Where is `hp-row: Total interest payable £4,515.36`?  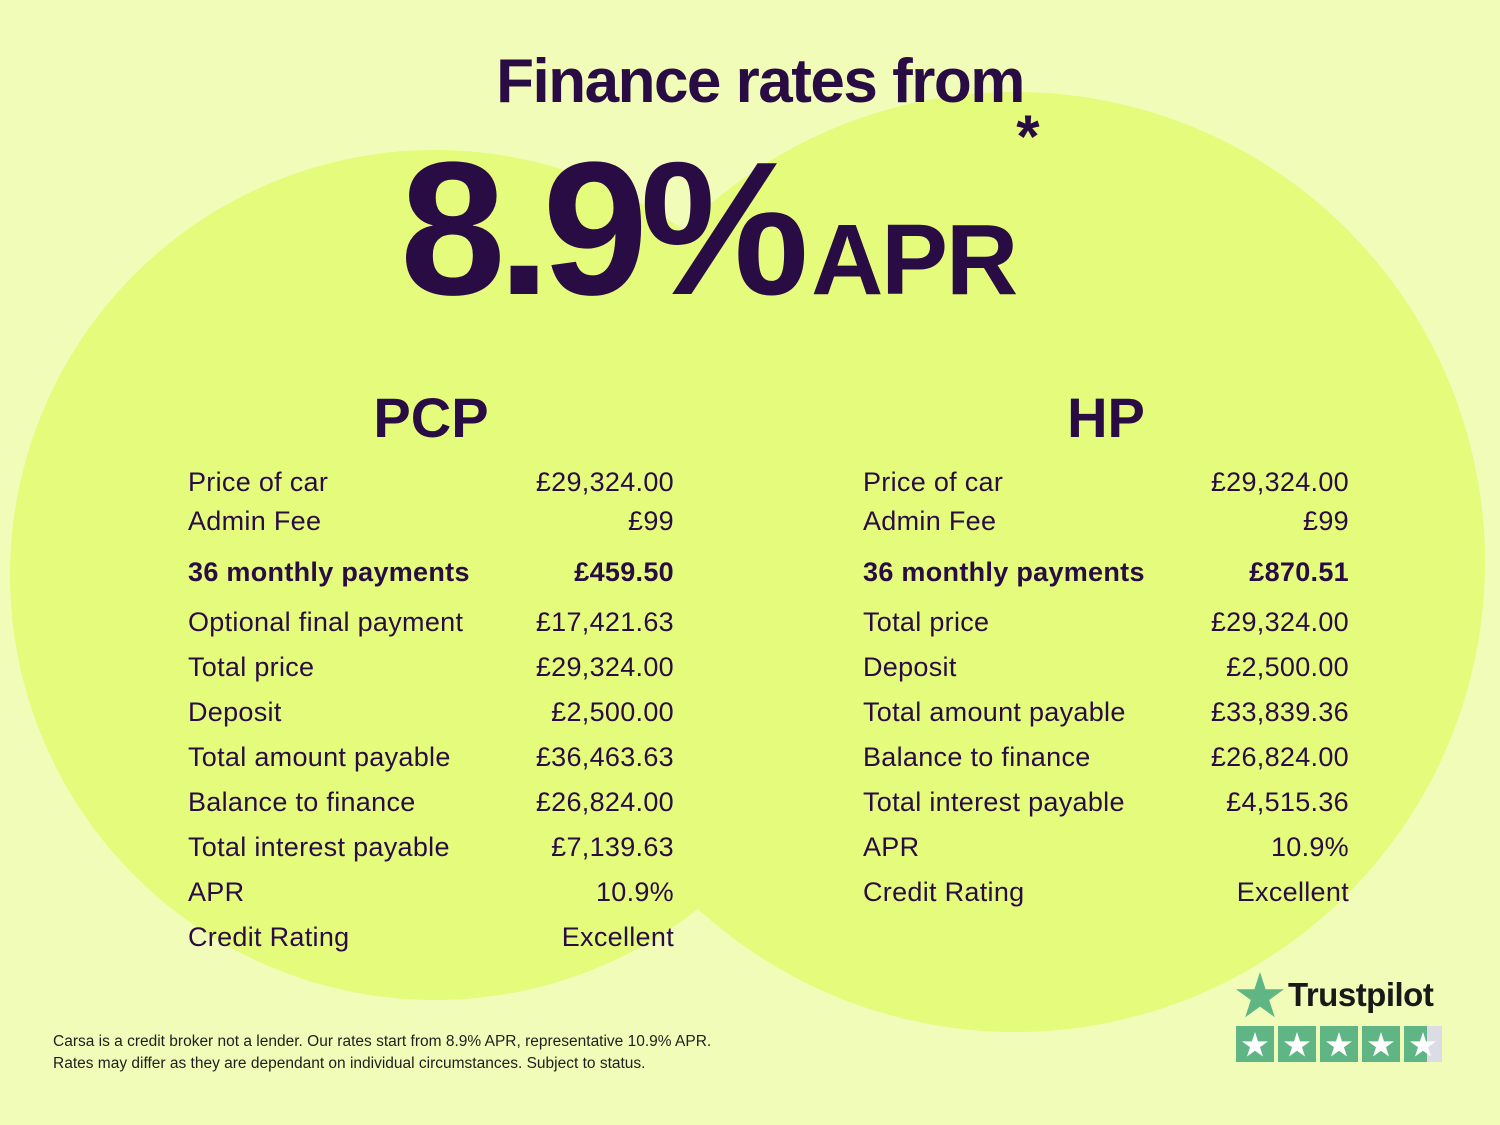
hp-row: Total interest payable £4,515.36 is located at coordinates (1106, 802).